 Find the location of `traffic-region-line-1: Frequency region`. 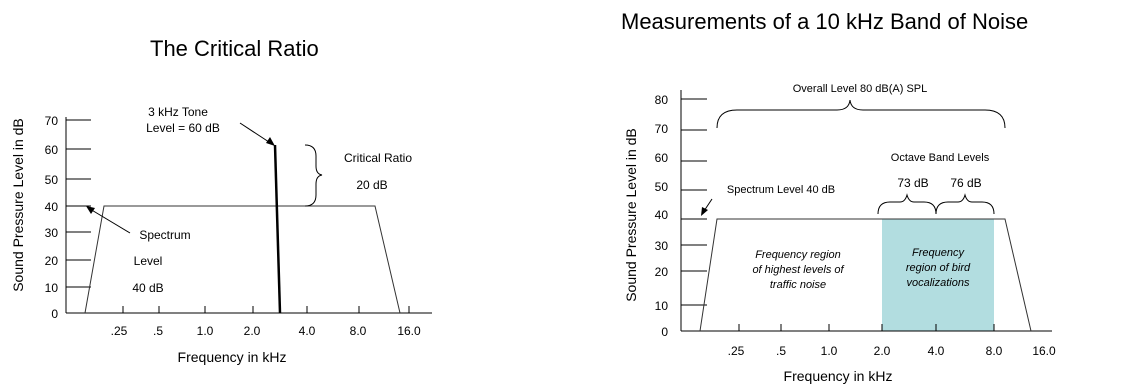

traffic-region-line-1: Frequency region is located at coordinates (798, 255).